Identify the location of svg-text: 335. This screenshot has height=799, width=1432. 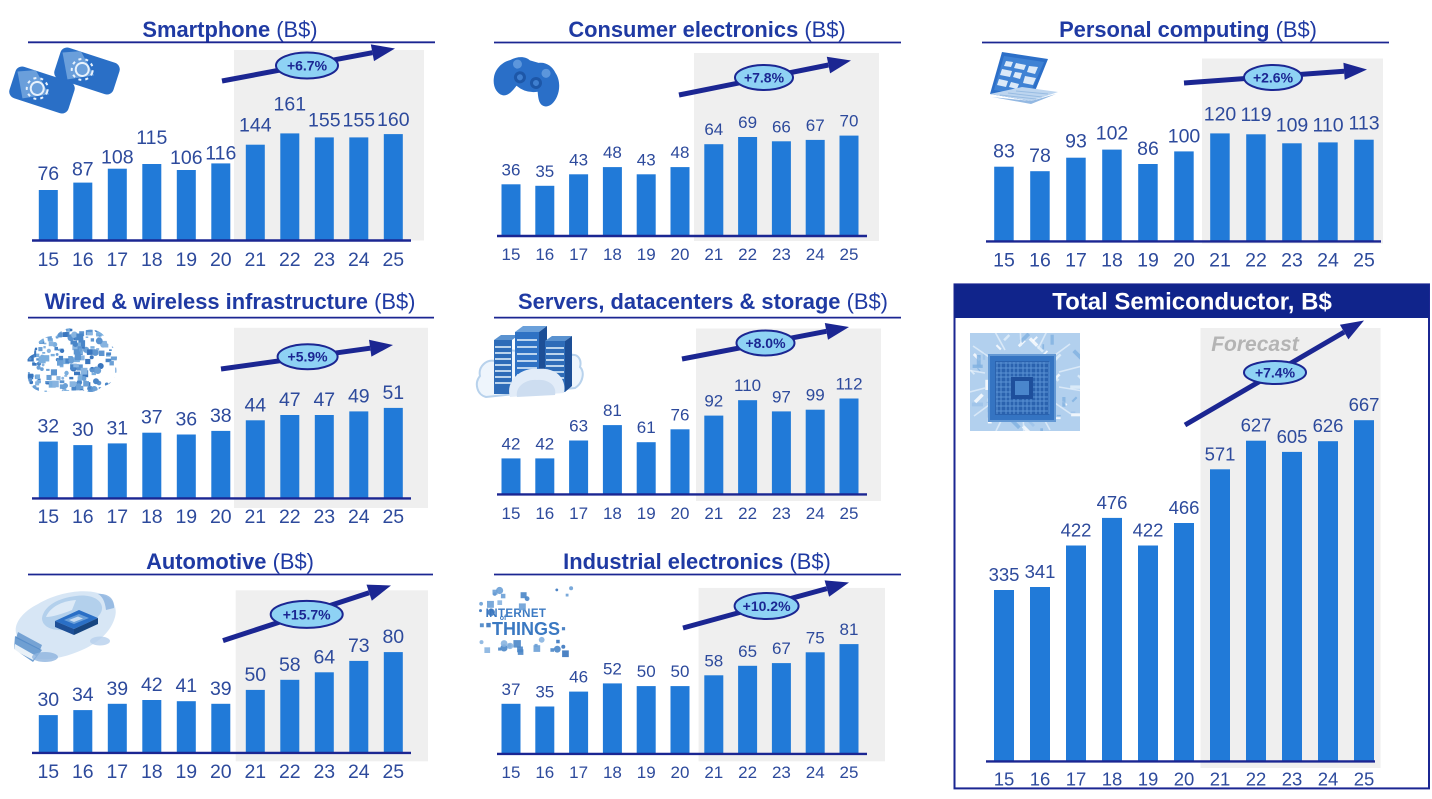
(1004, 574).